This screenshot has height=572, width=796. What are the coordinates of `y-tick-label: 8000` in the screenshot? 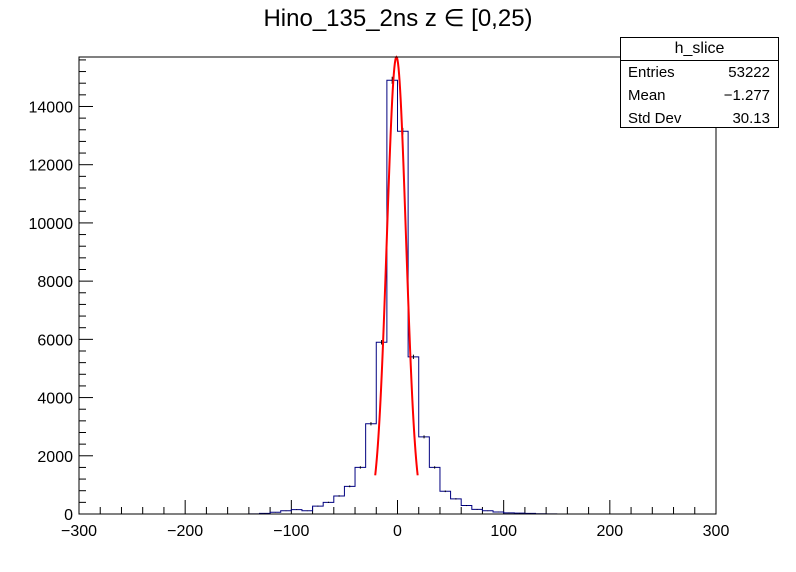 It's located at (55, 282).